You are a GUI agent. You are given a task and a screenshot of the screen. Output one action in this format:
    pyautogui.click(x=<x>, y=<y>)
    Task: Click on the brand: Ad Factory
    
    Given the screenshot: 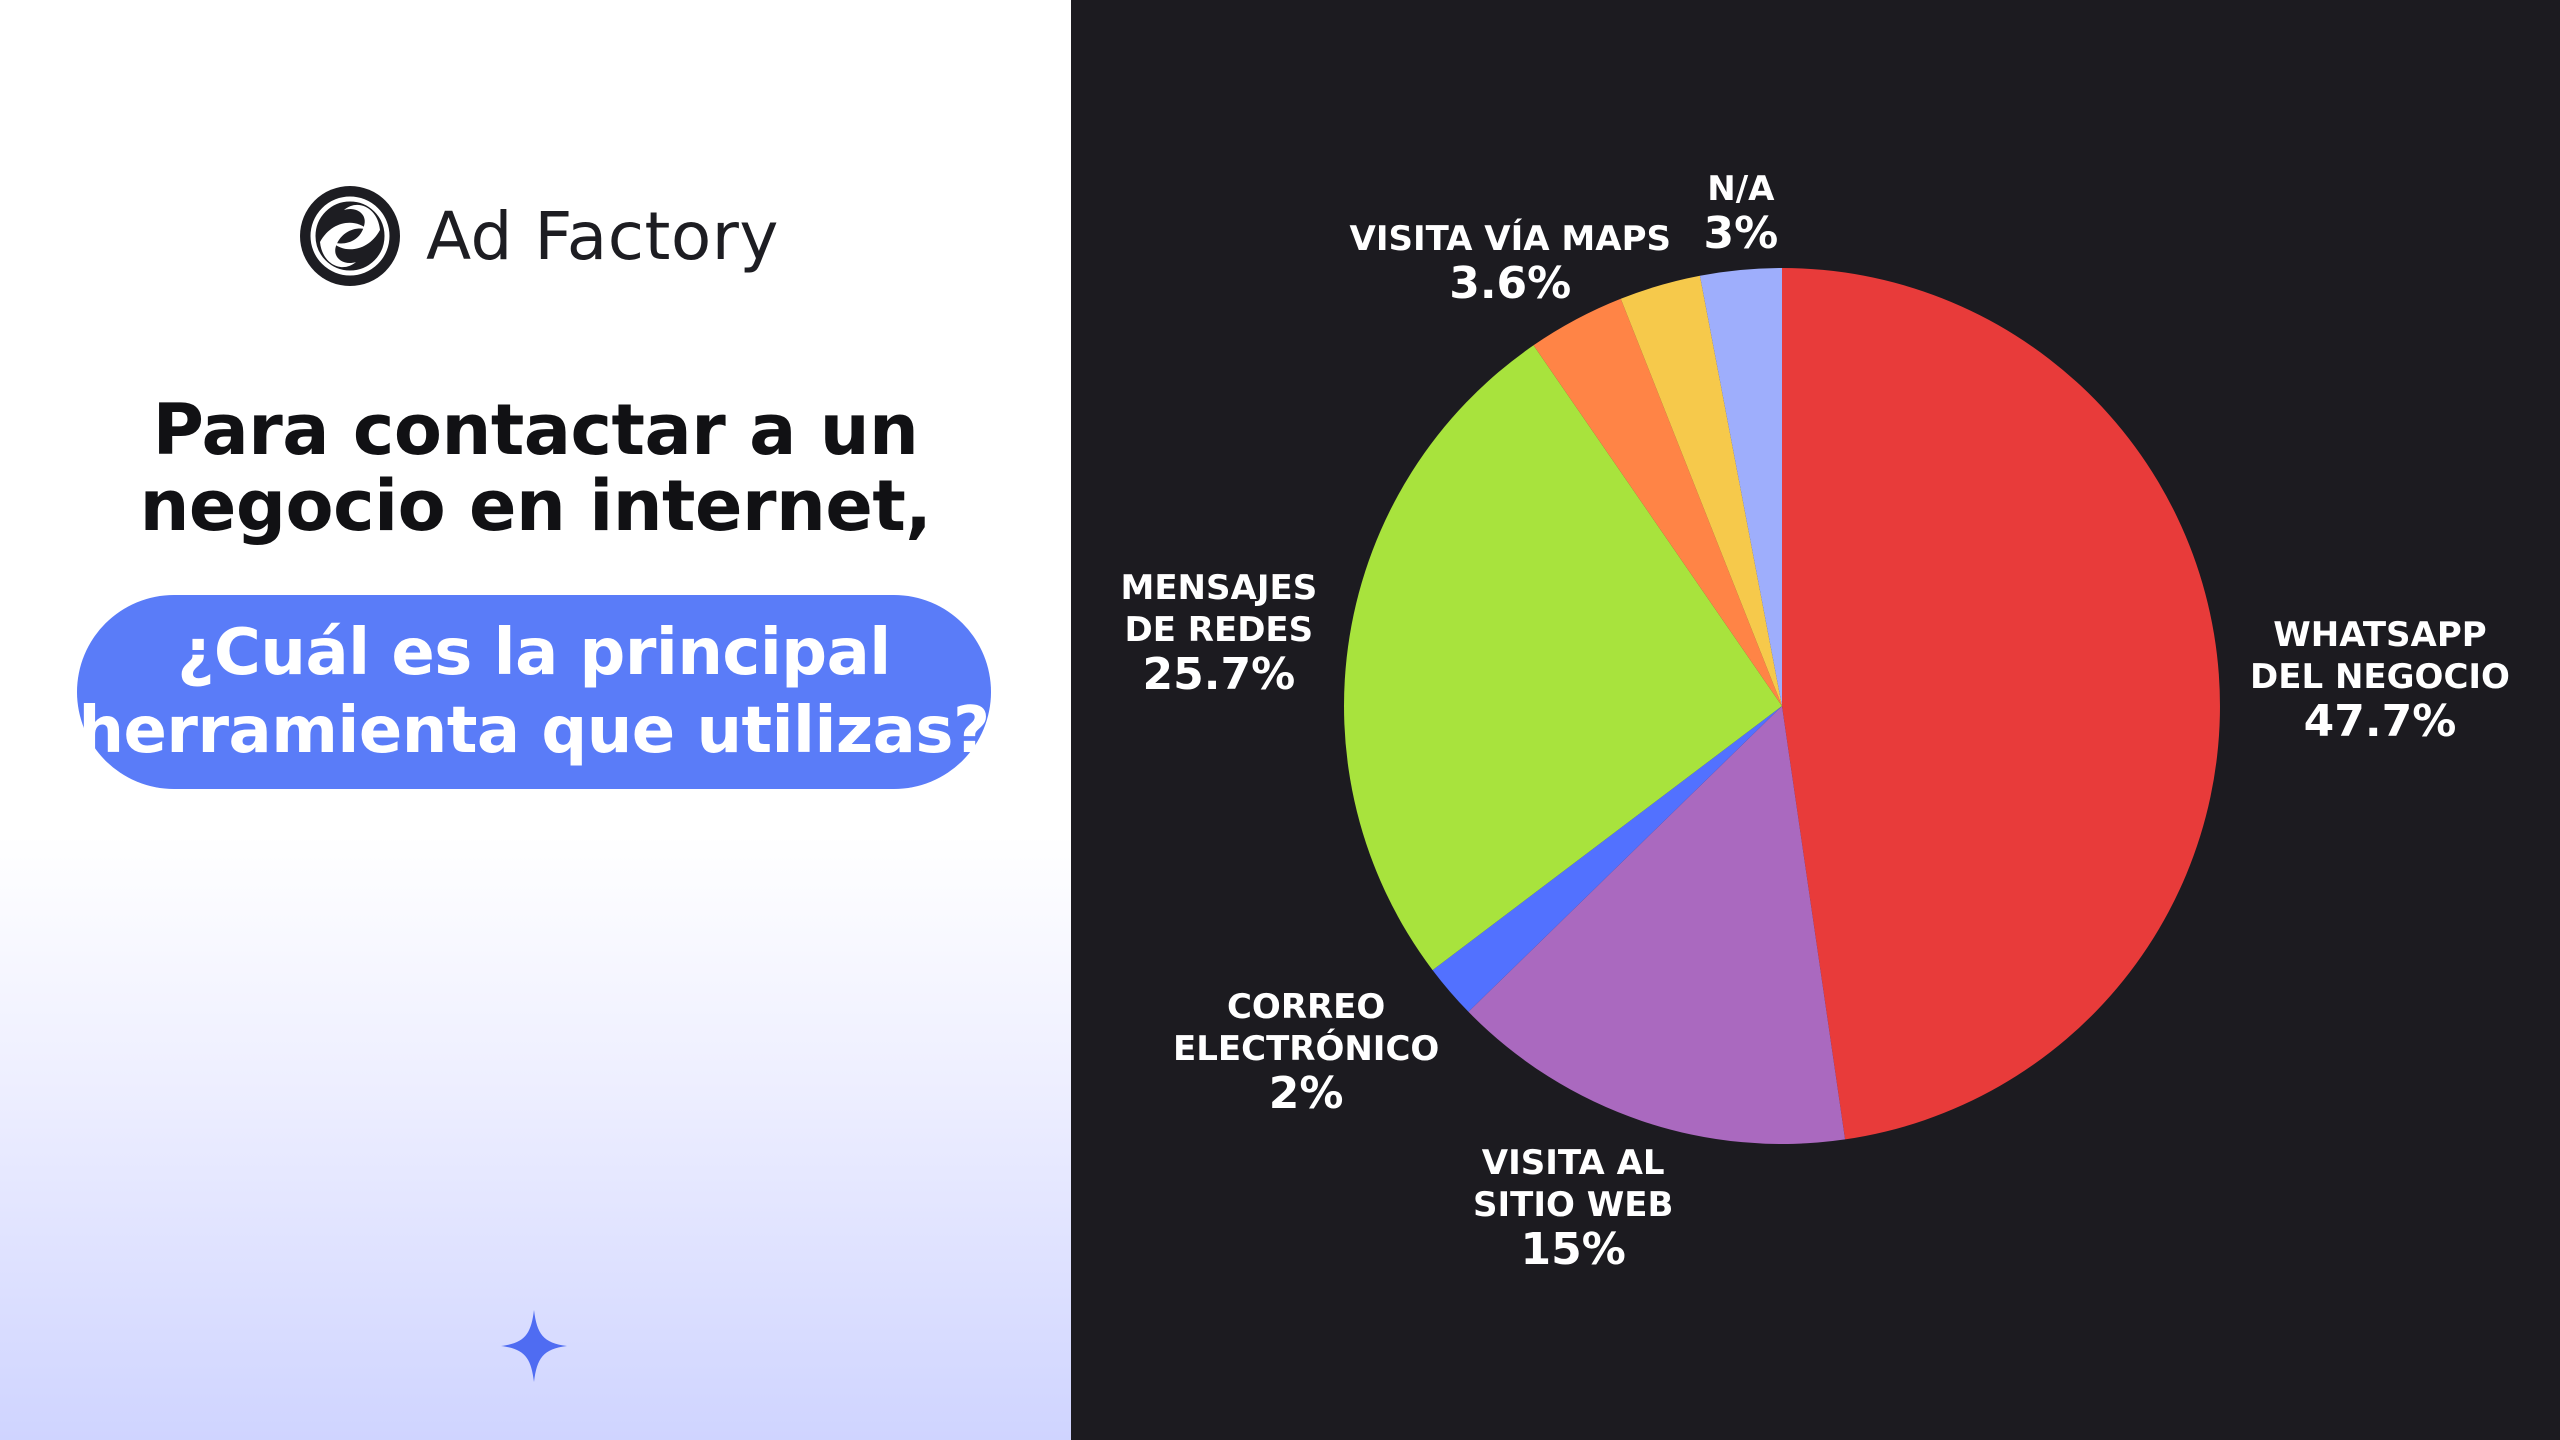 What is the action you would take?
    pyautogui.click(x=538, y=236)
    